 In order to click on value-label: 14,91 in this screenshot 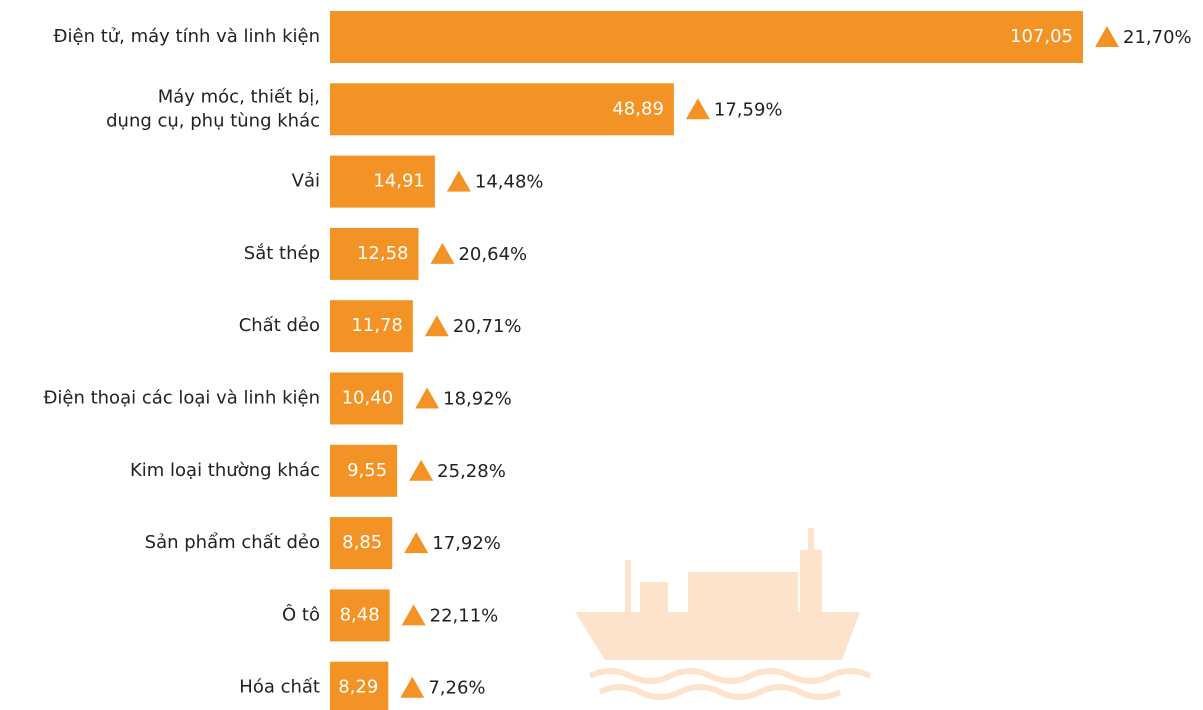, I will do `click(399, 181)`.